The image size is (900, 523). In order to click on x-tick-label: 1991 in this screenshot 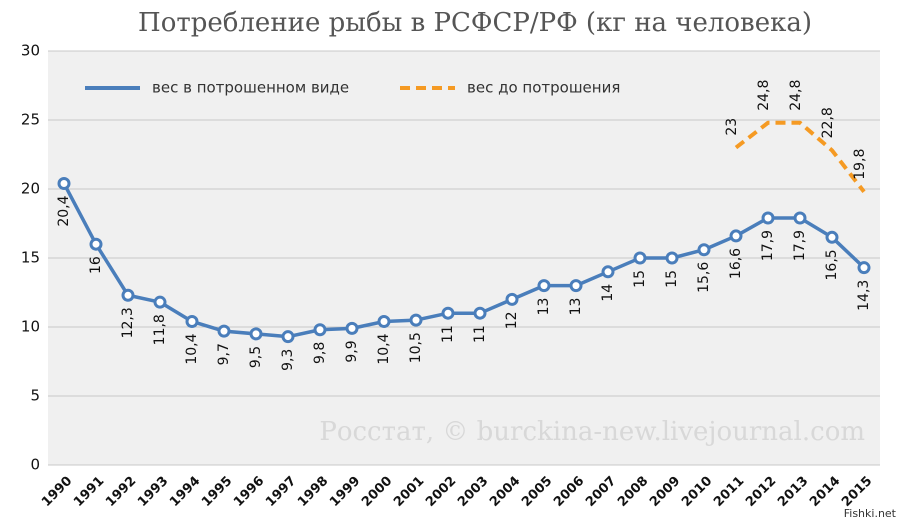, I will do `click(89, 492)`.